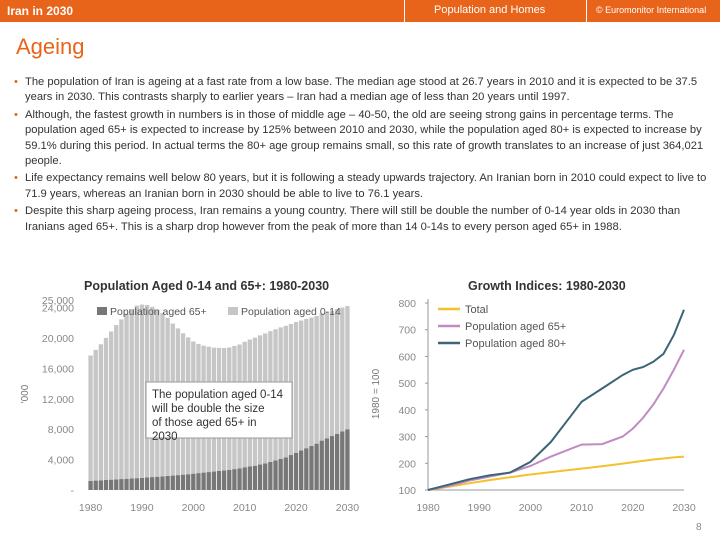 This screenshot has height=540, width=720. Describe the element at coordinates (699, 527) in the screenshot. I see `page-number: 8` at that location.